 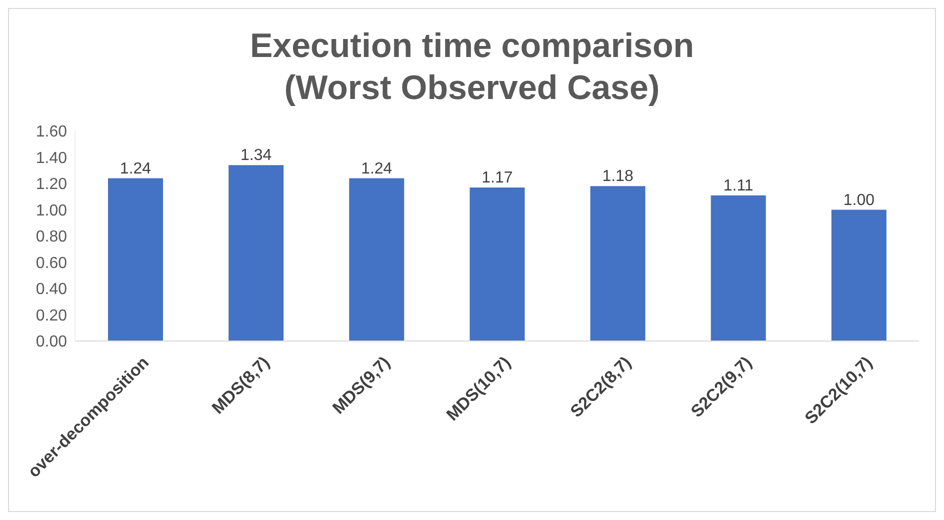 I want to click on data-label: 1.18, so click(x=618, y=177).